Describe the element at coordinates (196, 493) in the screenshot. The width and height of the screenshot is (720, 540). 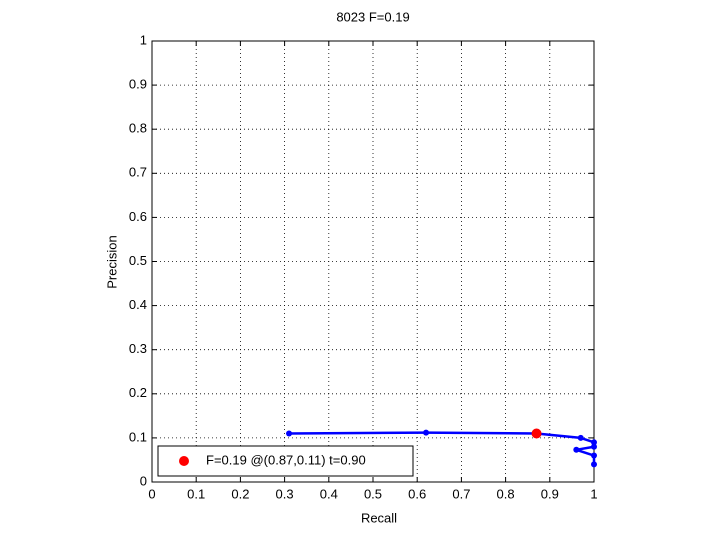
I see `x-tick-label: 0.1` at that location.